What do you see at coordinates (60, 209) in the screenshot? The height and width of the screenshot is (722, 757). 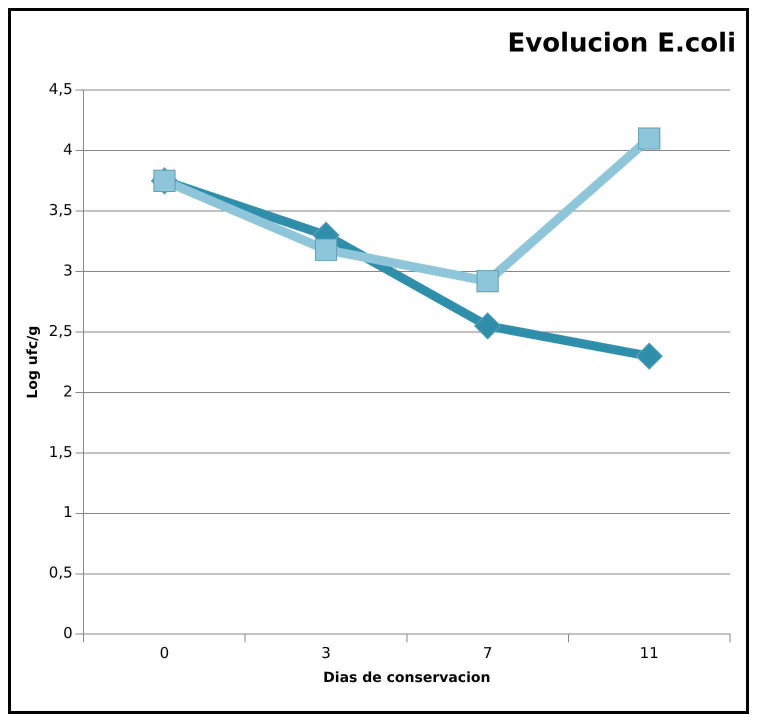 I see `y-tick-label: 3,5` at bounding box center [60, 209].